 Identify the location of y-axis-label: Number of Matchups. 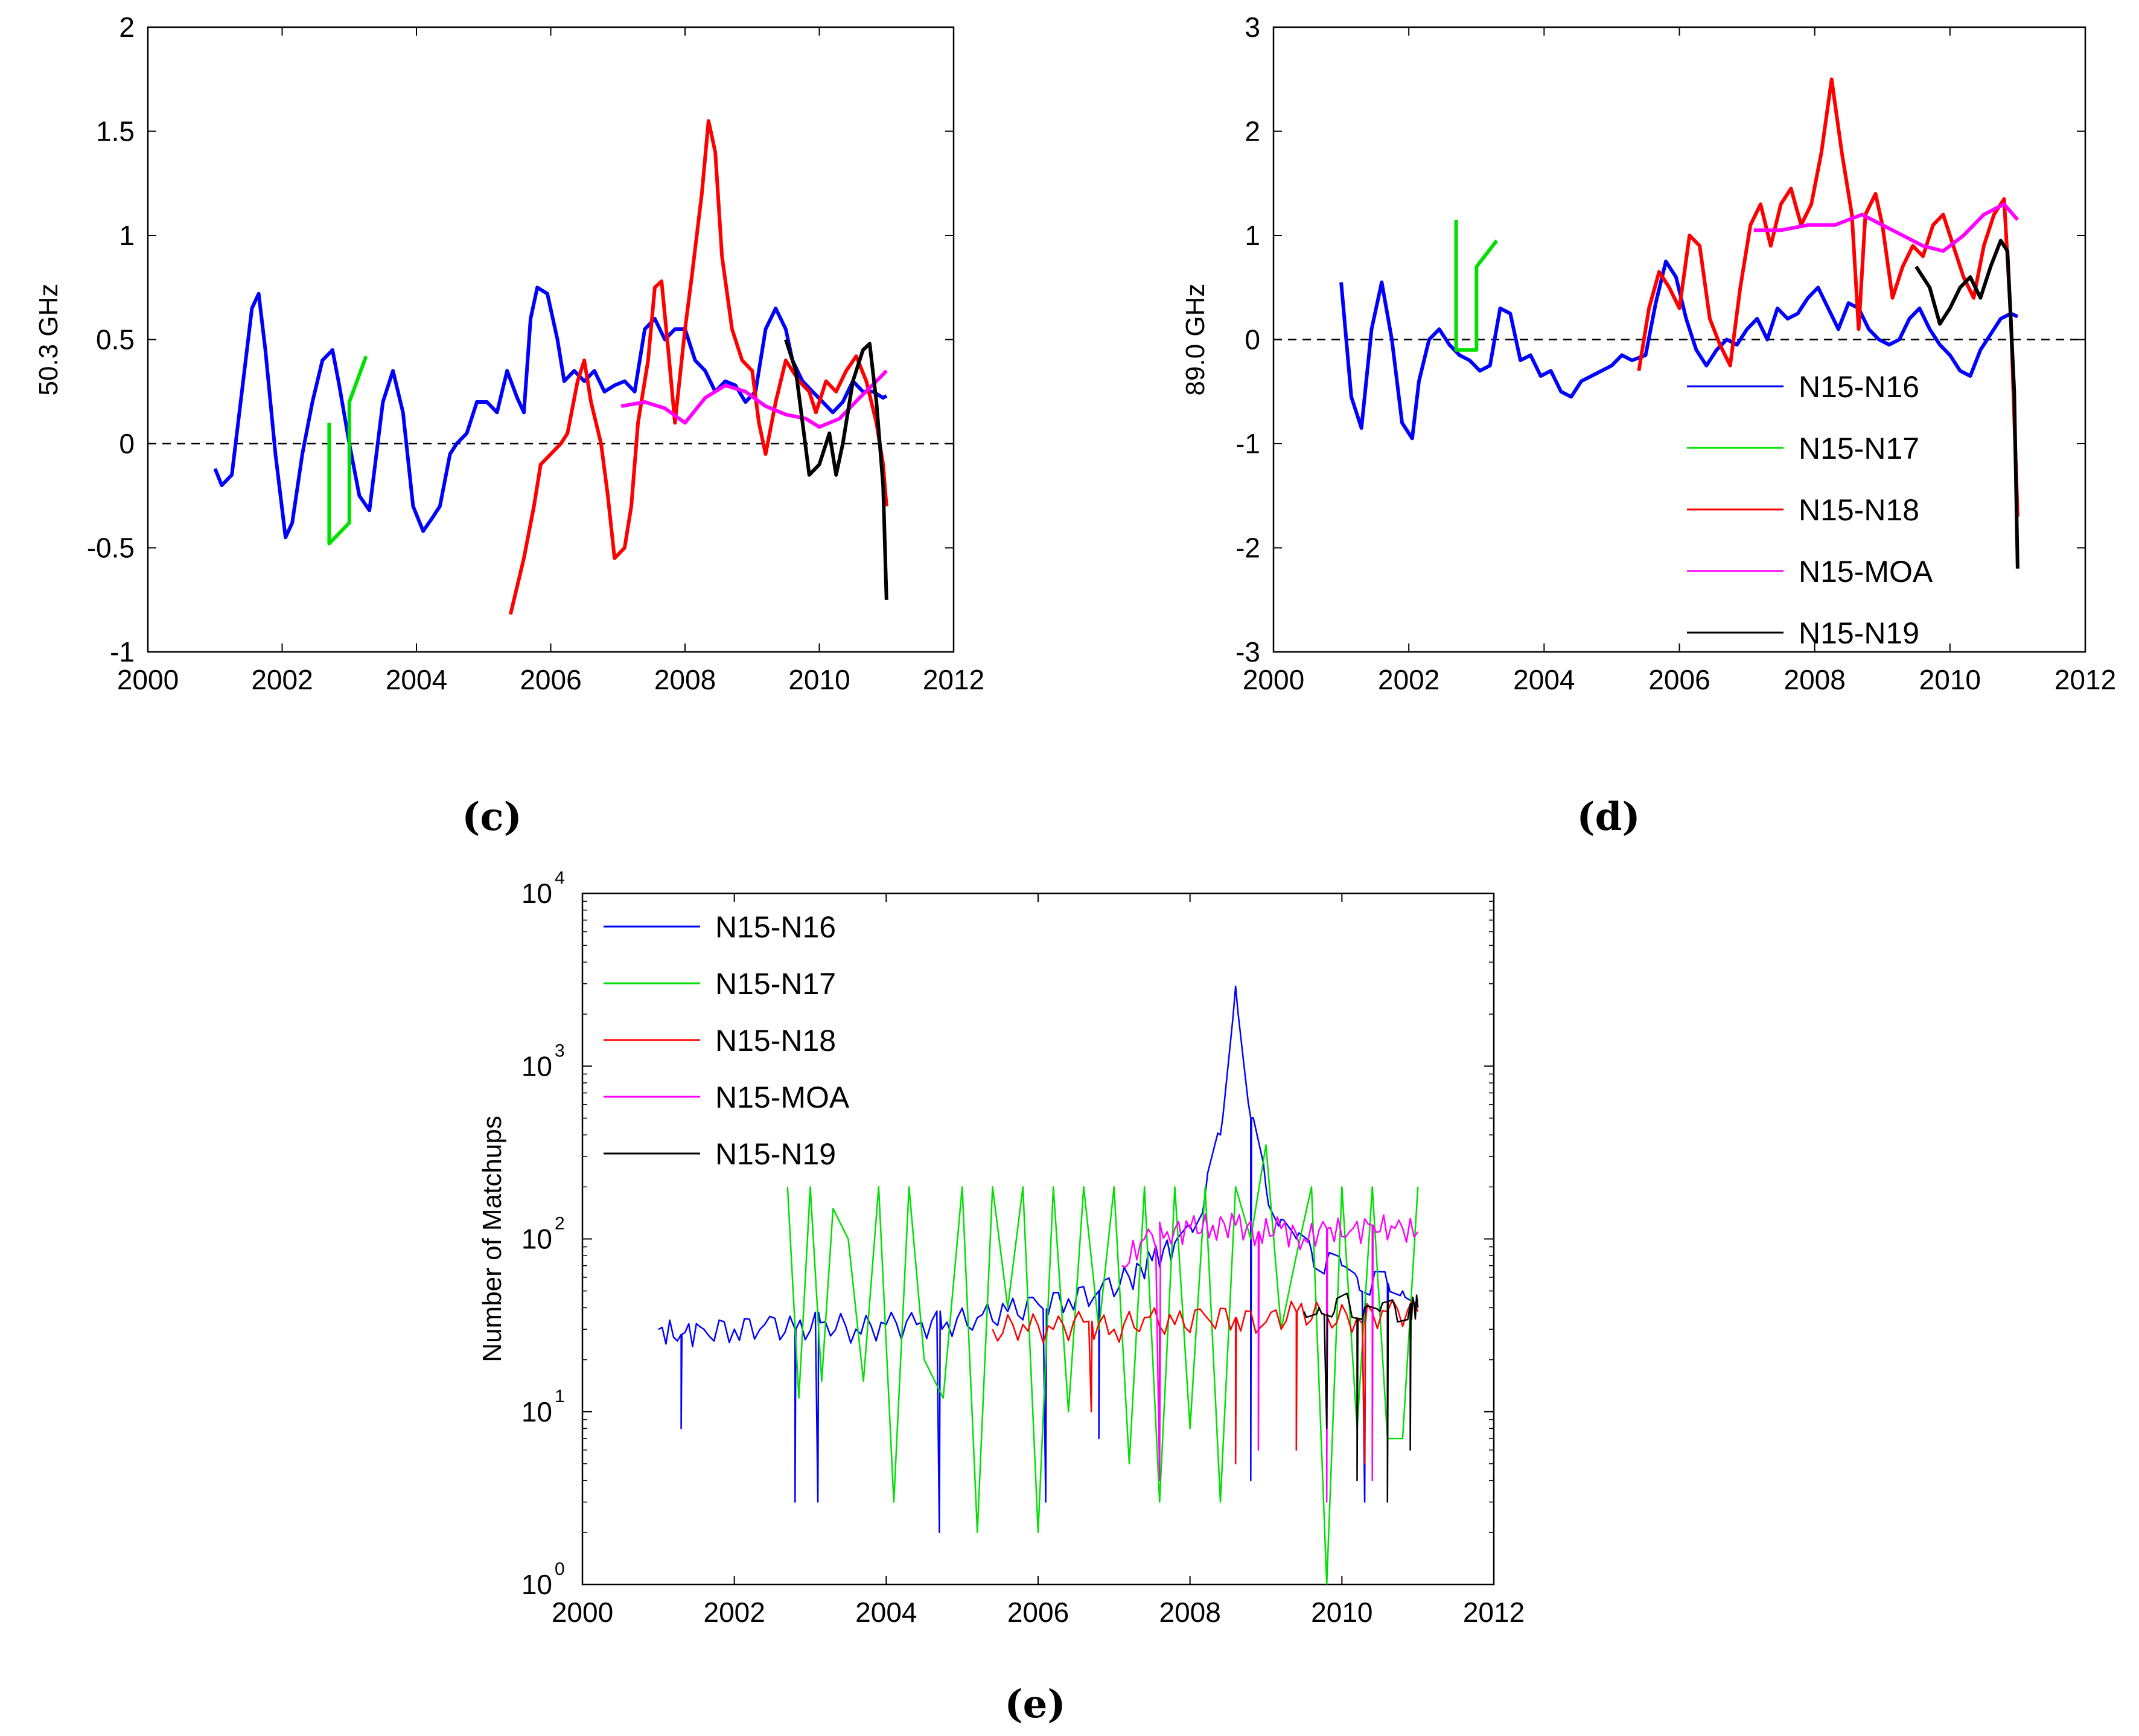
(492, 1238).